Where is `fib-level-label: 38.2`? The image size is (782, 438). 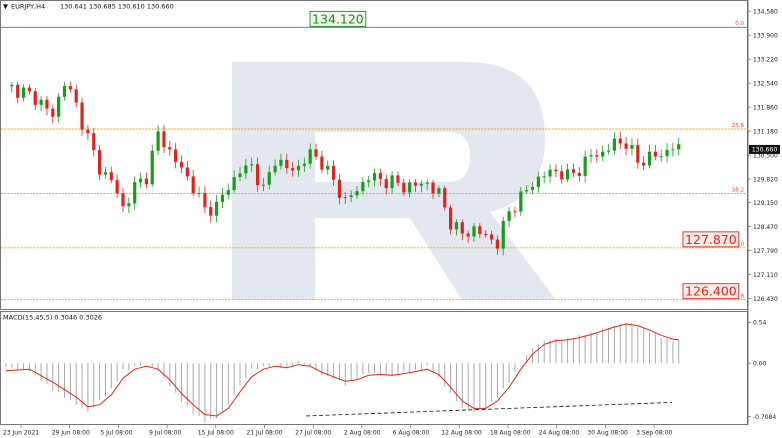 fib-level-label: 38.2 is located at coordinates (738, 190).